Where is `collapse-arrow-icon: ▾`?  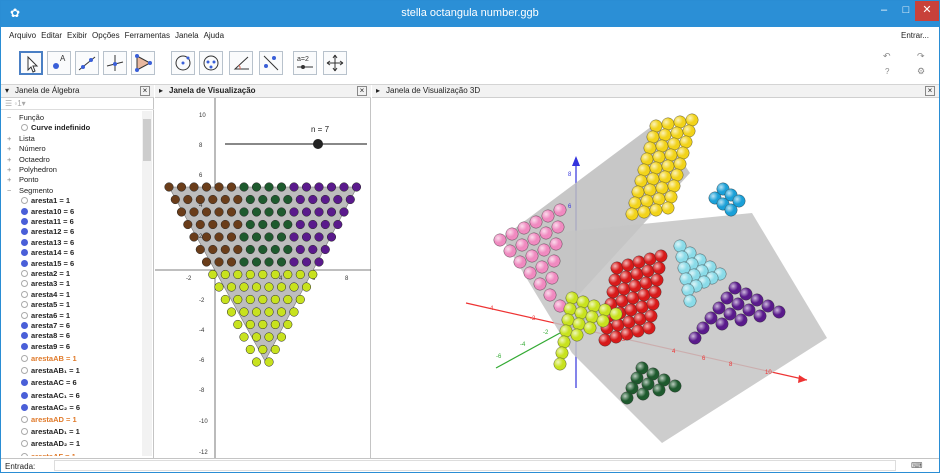
collapse-arrow-icon: ▾ is located at coordinates (7, 90).